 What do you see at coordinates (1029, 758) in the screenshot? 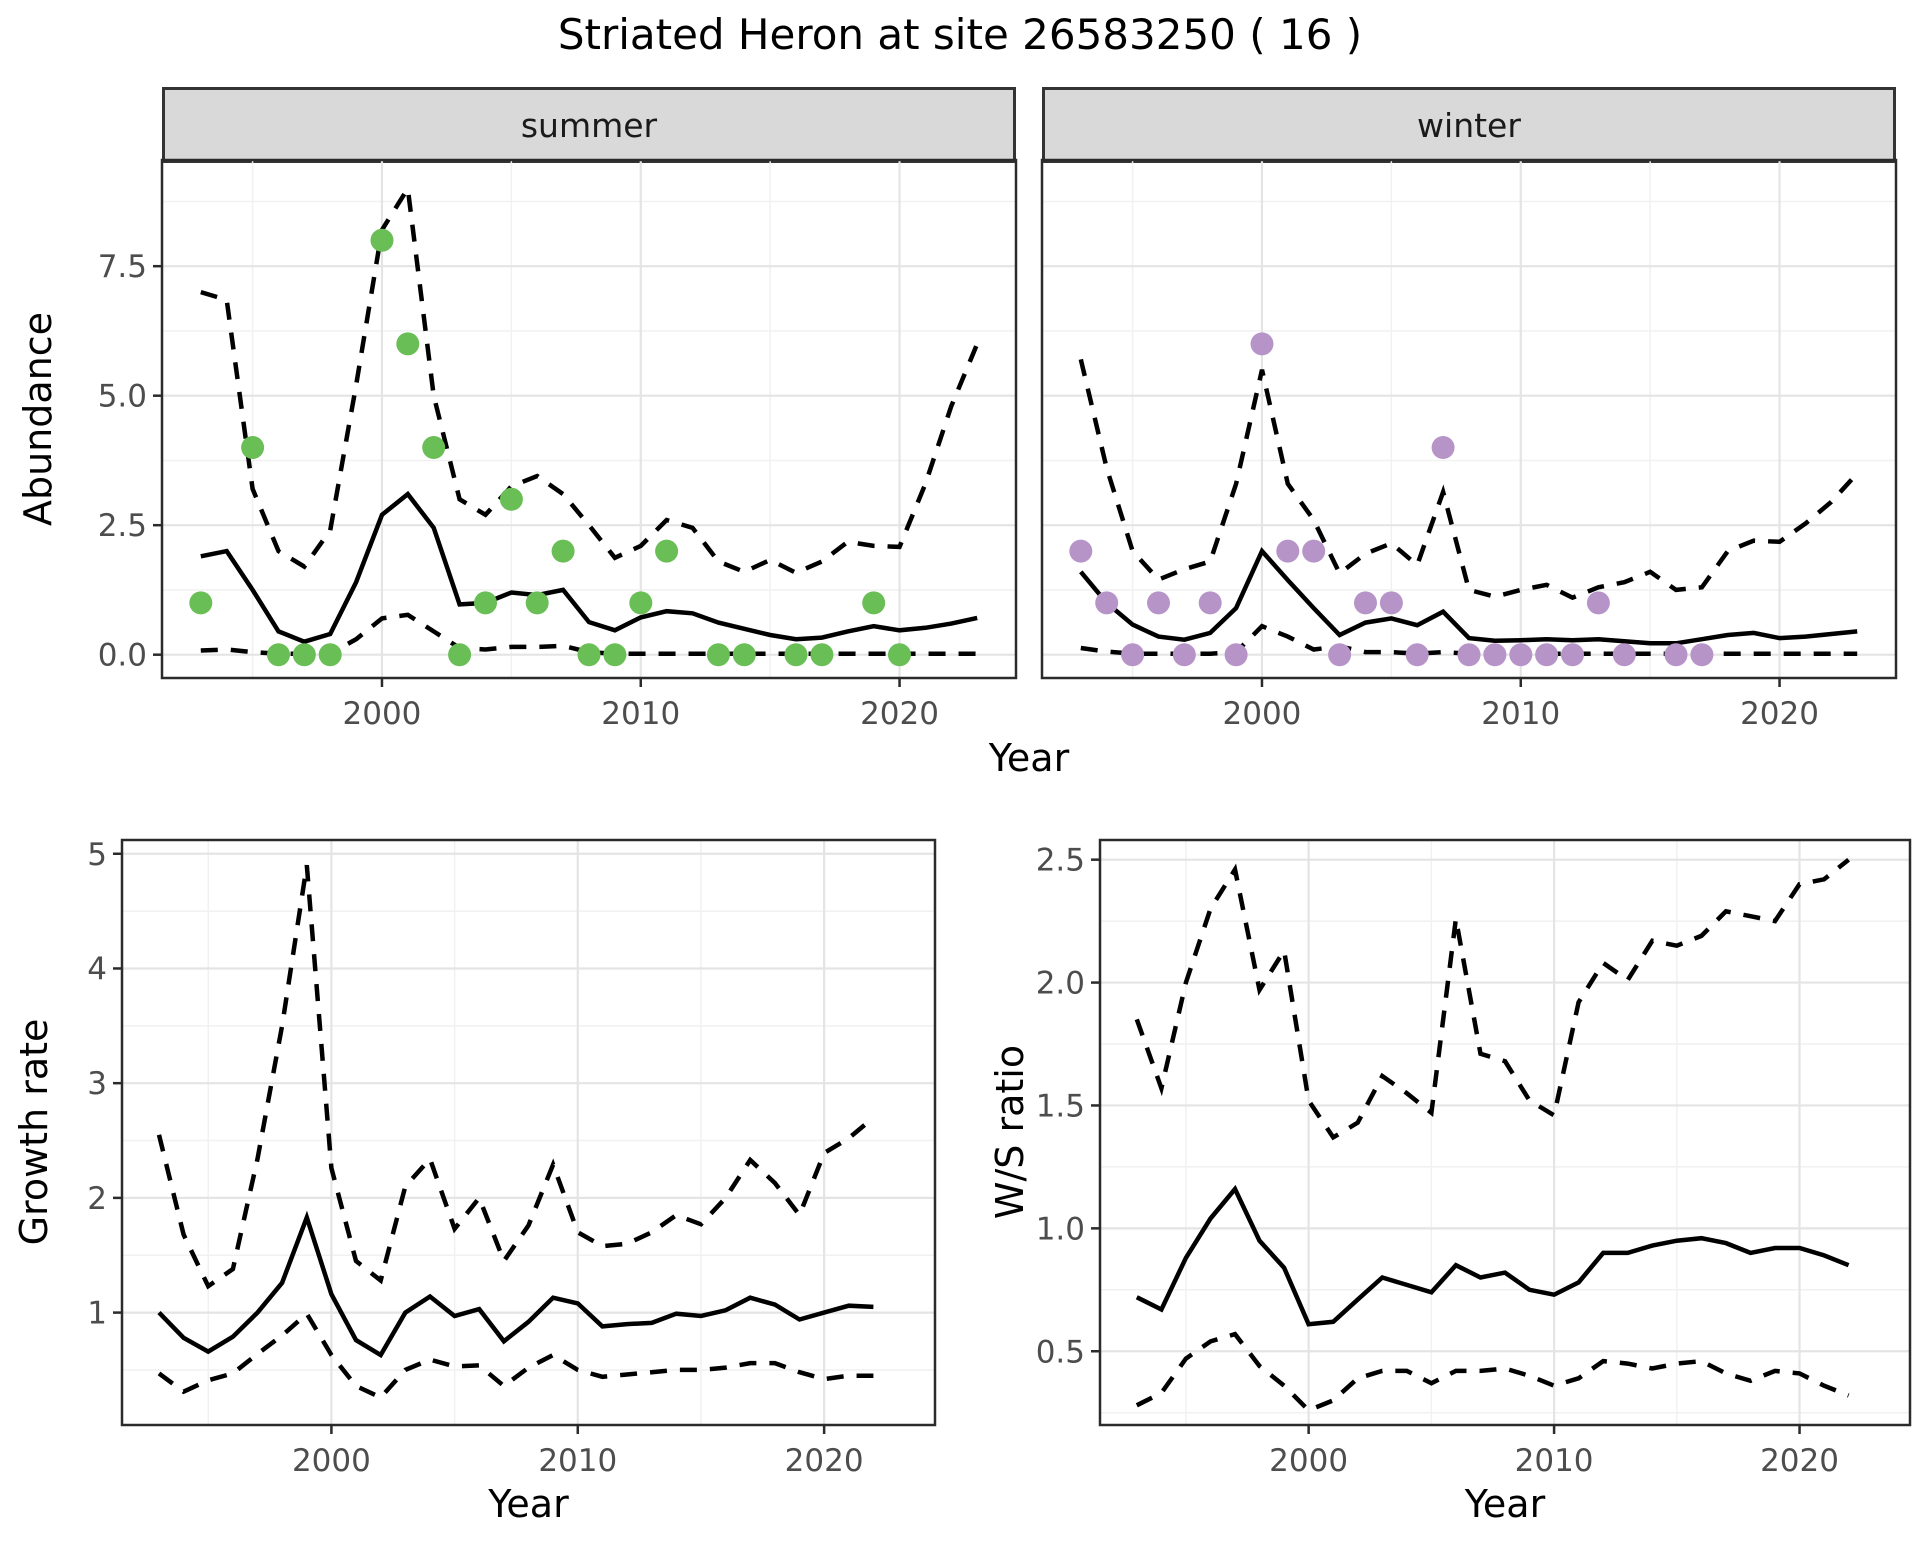
I see `x-axis-title-year-top: Year` at bounding box center [1029, 758].